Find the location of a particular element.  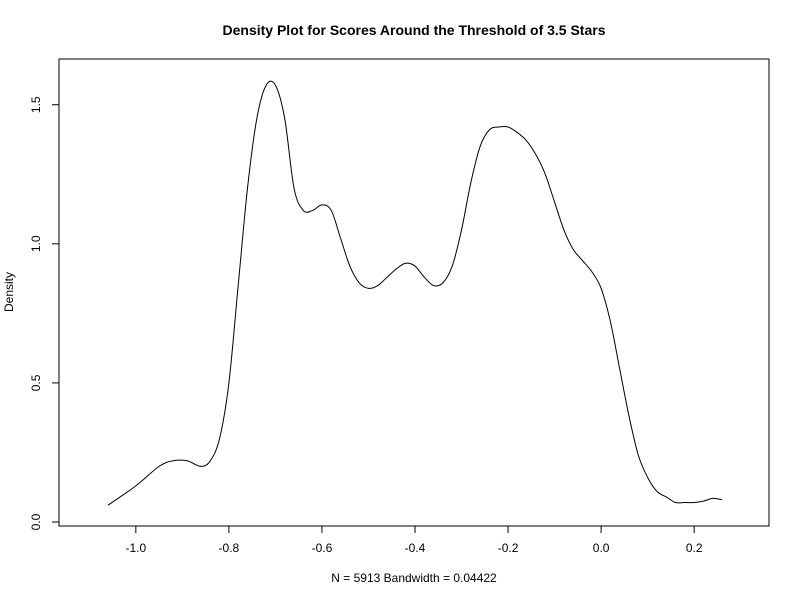

x-tick-label: -0.6 is located at coordinates (322, 548).